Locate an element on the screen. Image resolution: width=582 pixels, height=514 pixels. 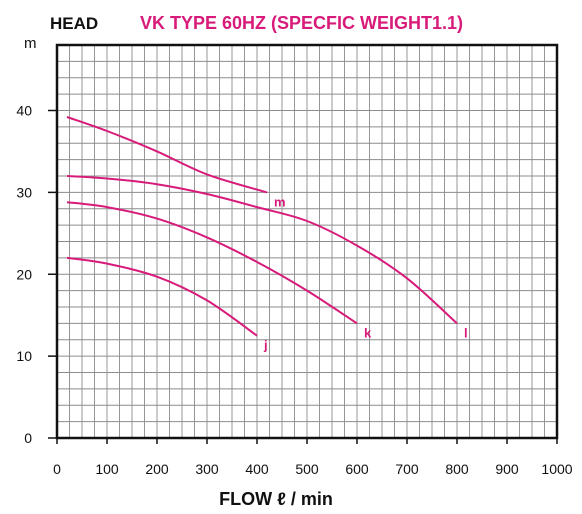
x-tick-label: 500 is located at coordinates (307, 469).